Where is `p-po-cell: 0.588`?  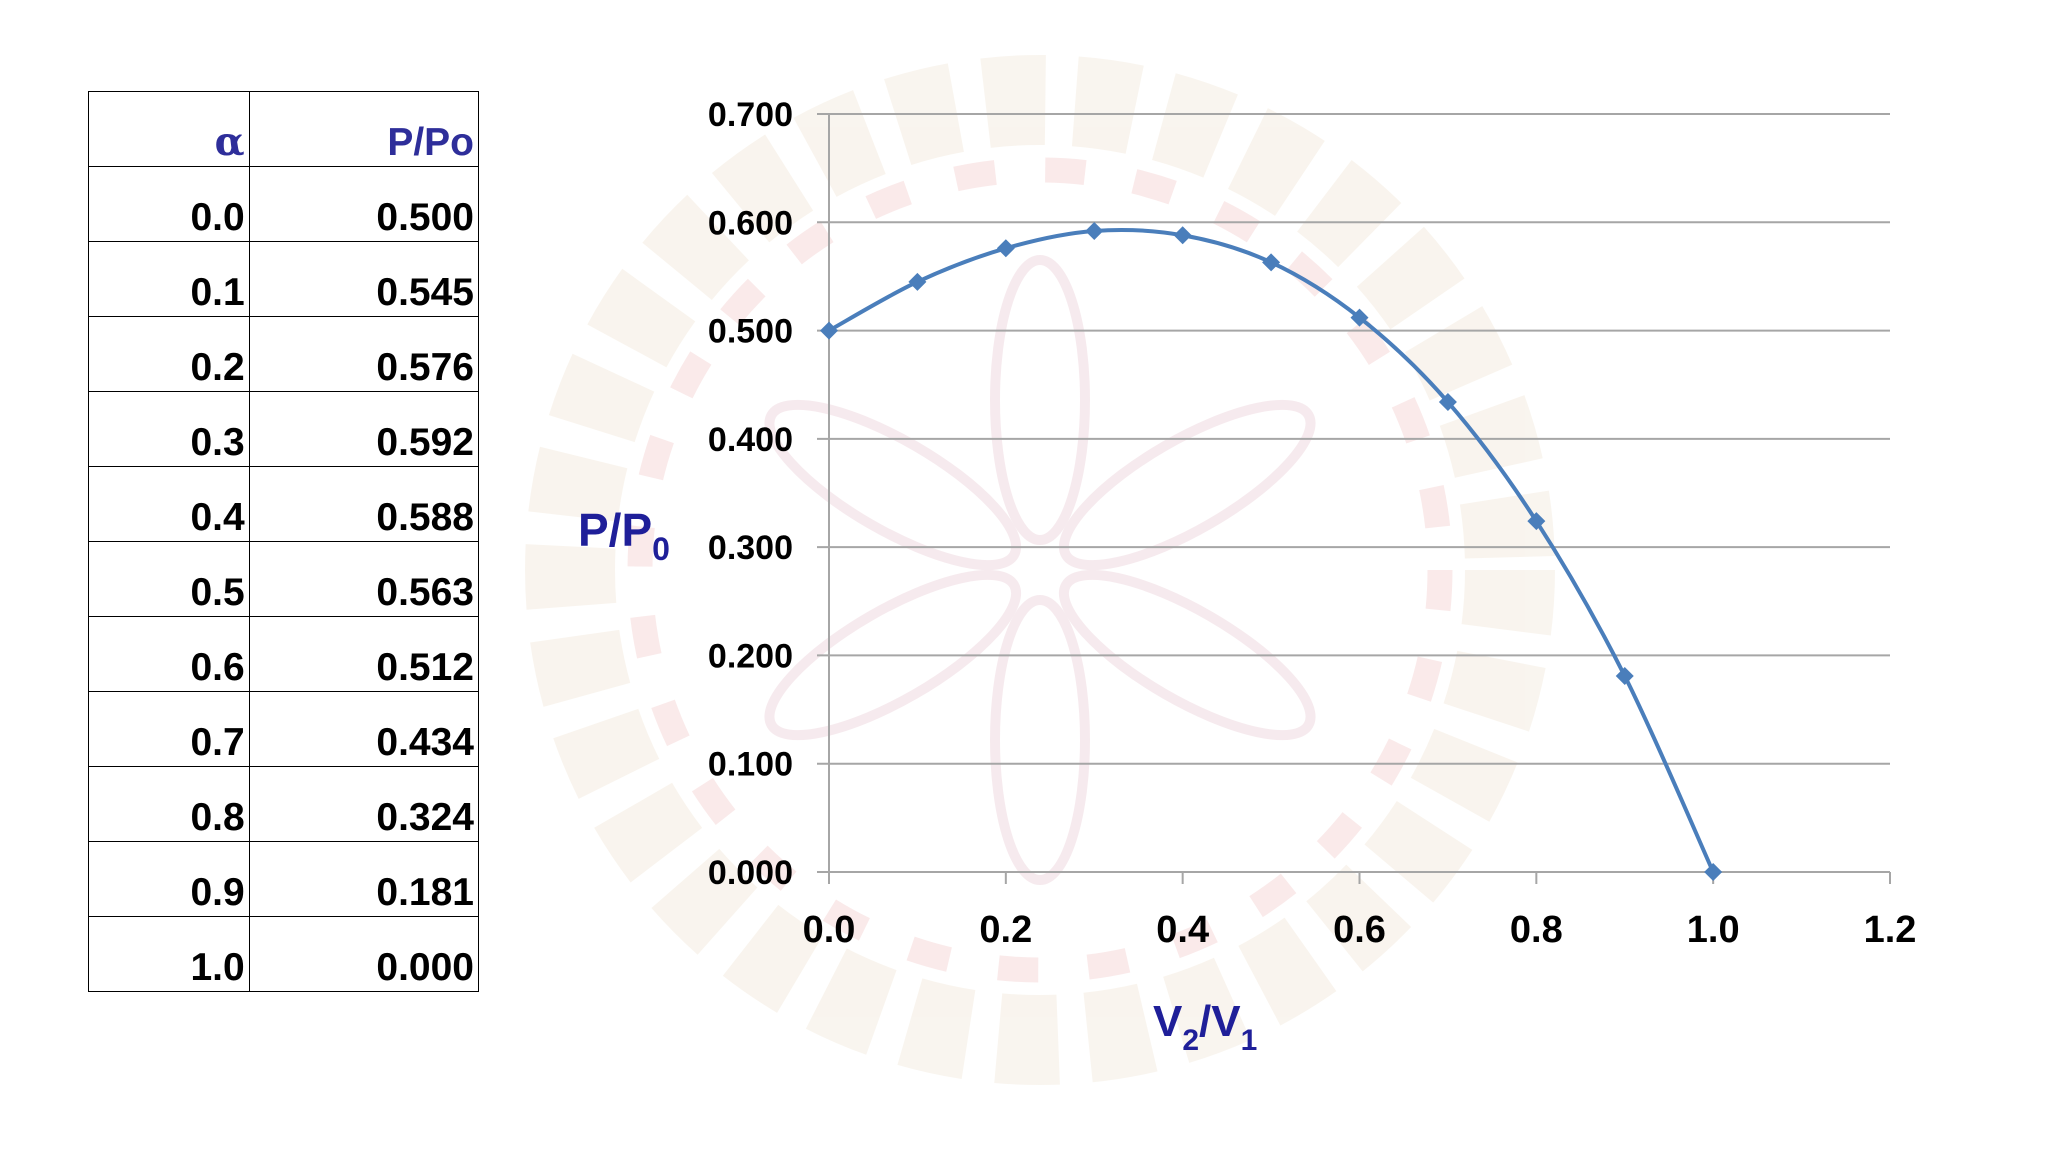 p-po-cell: 0.588 is located at coordinates (364, 504).